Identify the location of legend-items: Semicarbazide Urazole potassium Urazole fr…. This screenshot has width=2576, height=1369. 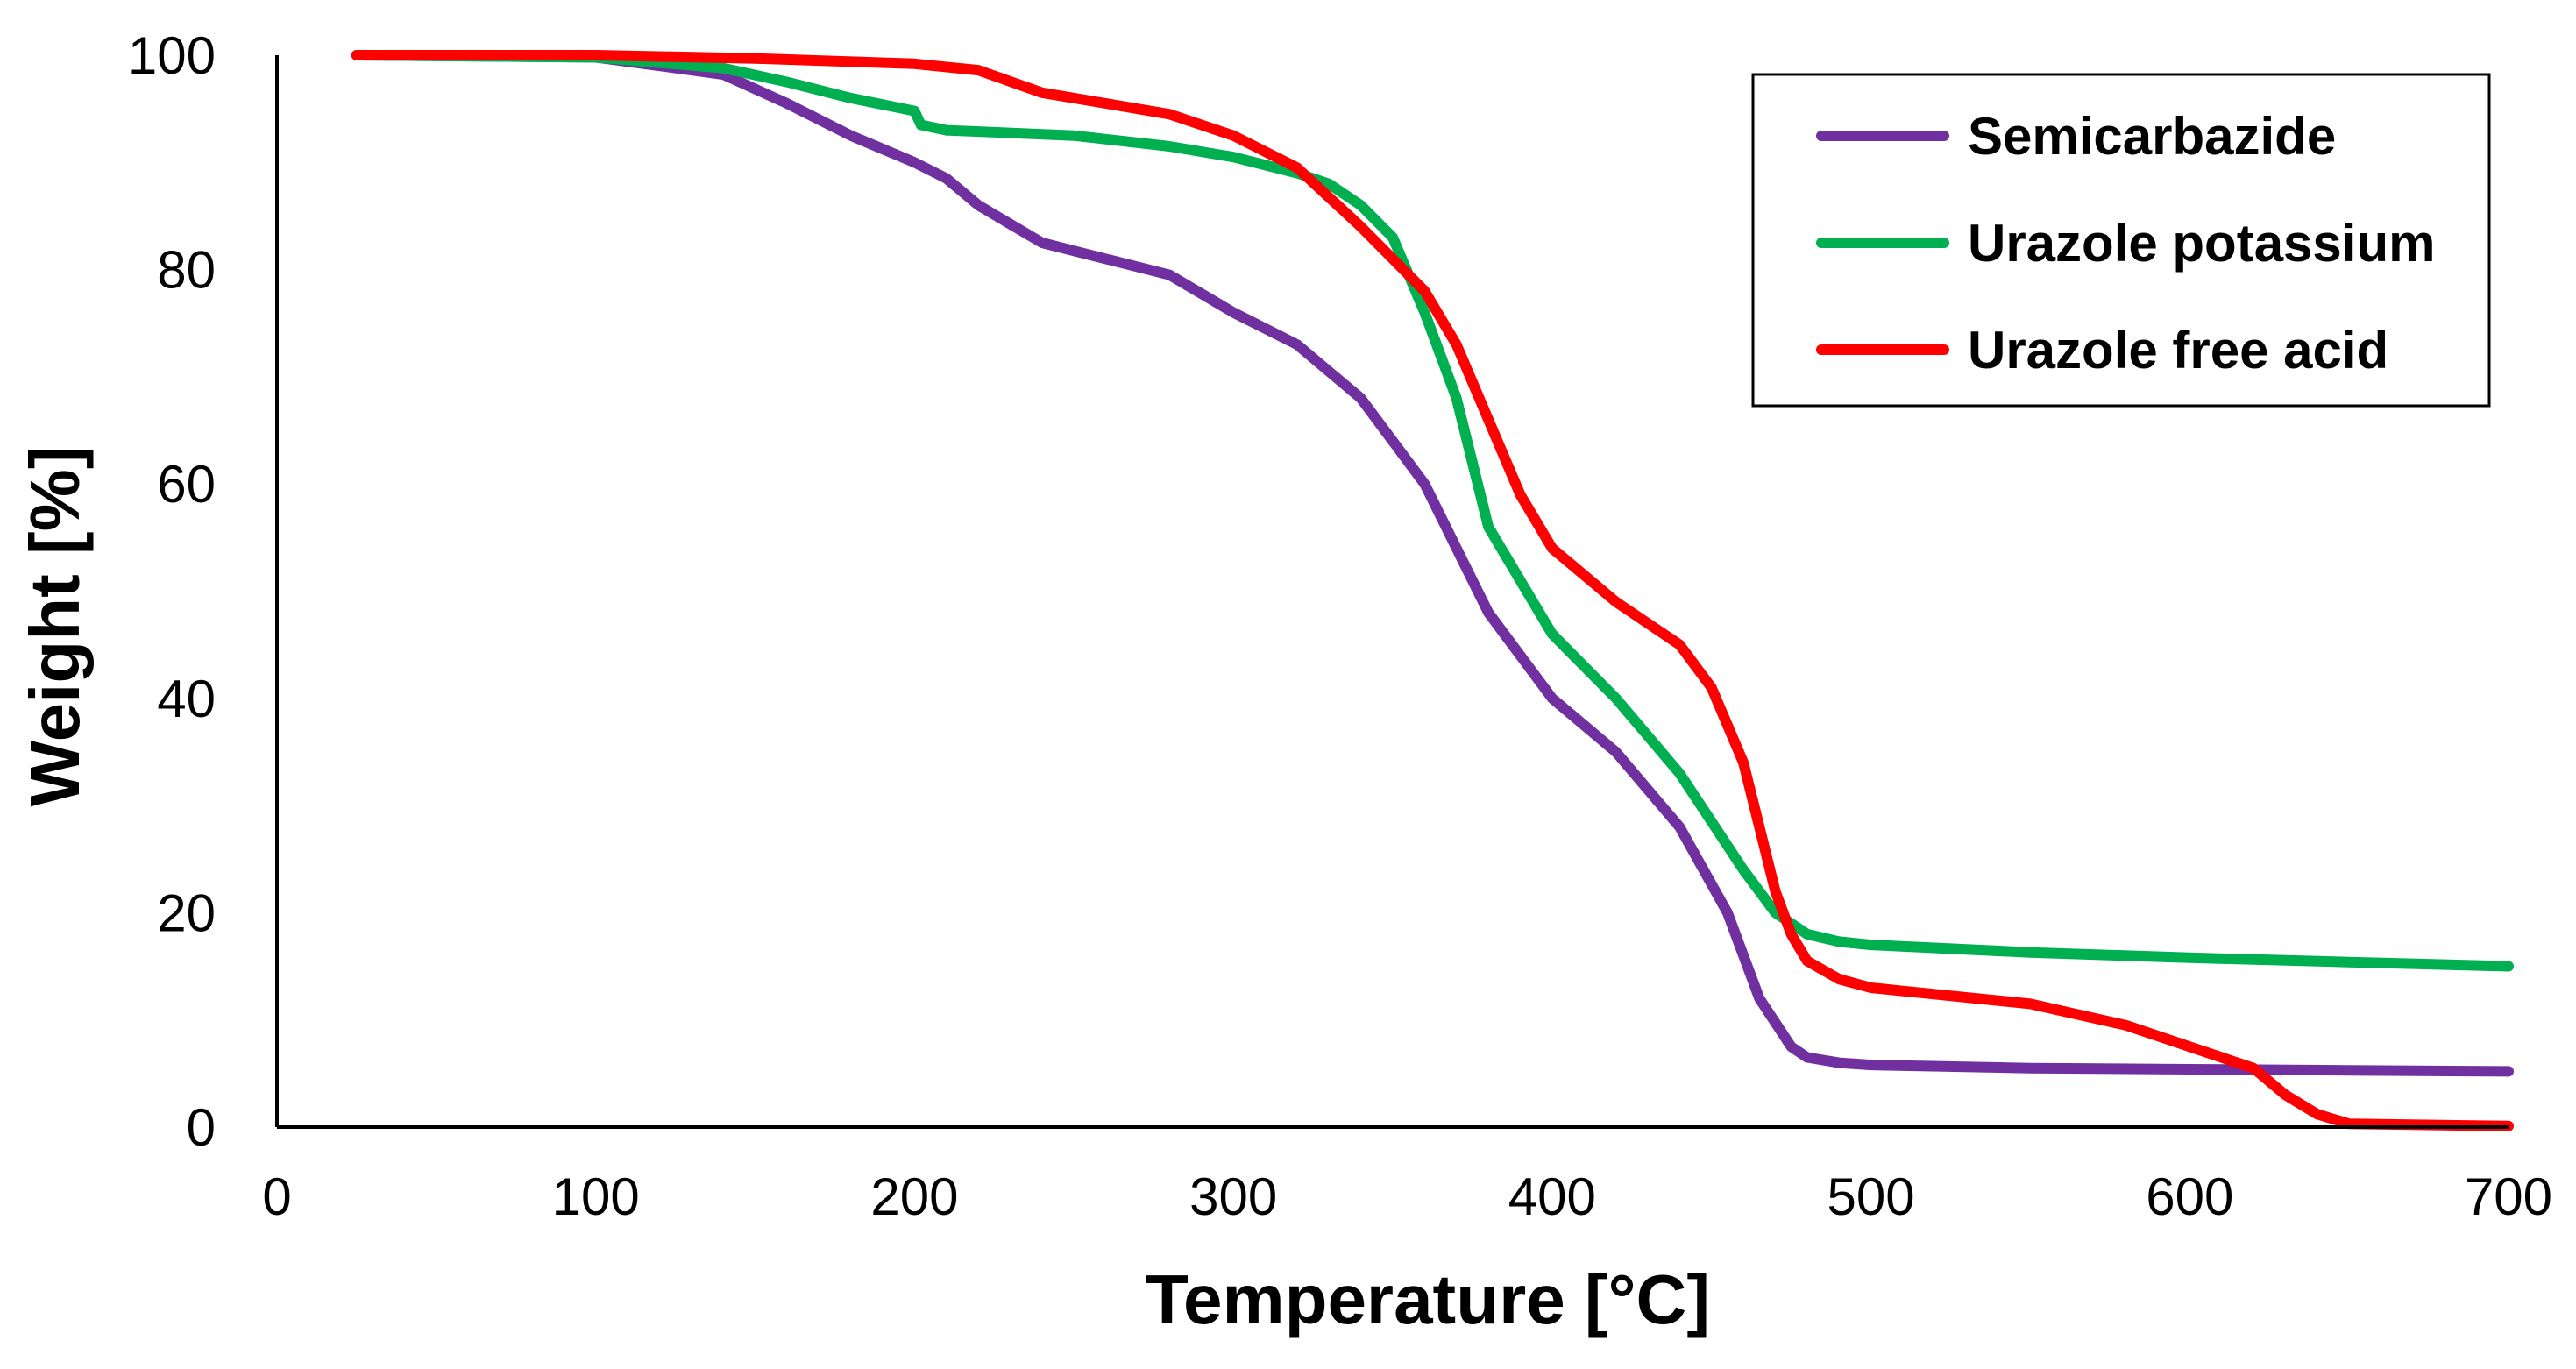
(2125, 243).